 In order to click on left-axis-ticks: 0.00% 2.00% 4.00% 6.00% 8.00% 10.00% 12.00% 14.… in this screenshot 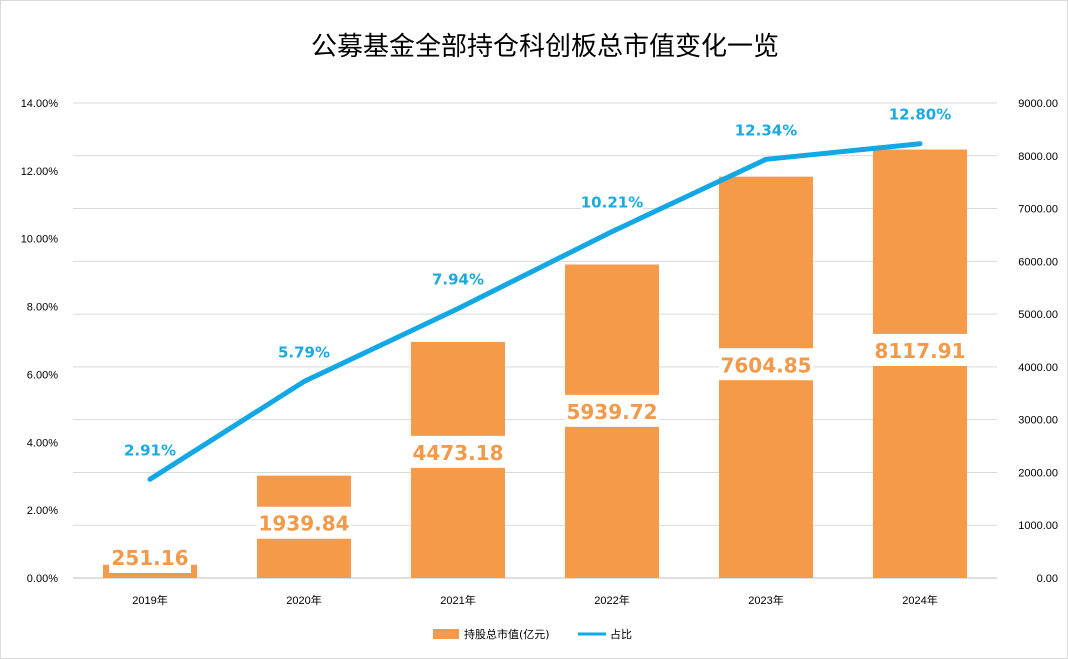, I will do `click(40, 341)`.